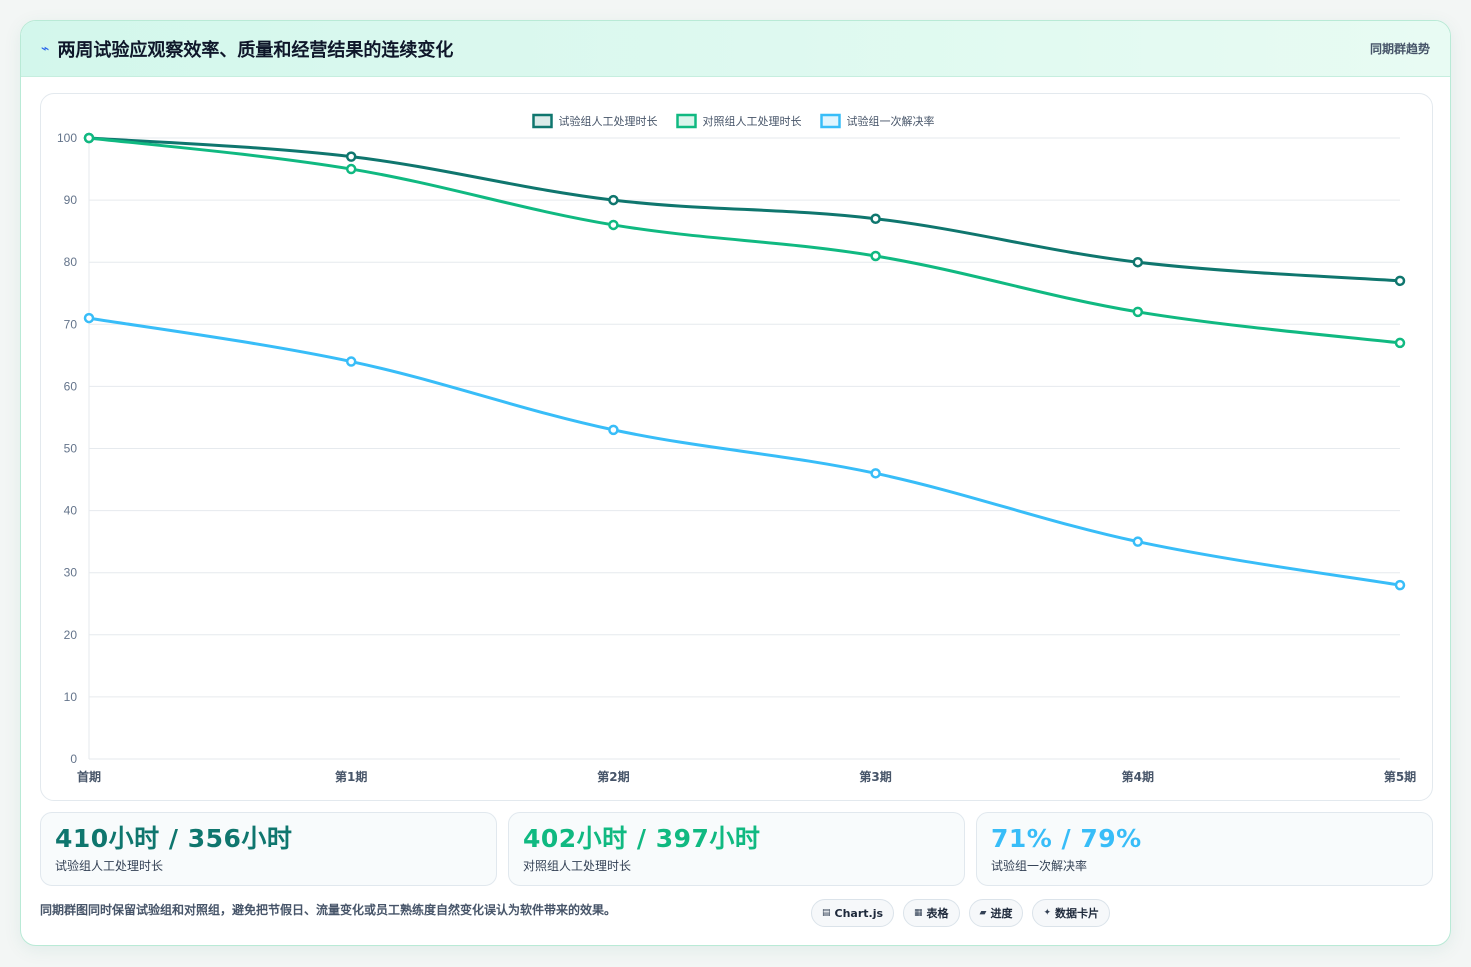 This screenshot has height=967, width=1471. I want to click on header-tag: 同期群趋势, so click(1399, 49).